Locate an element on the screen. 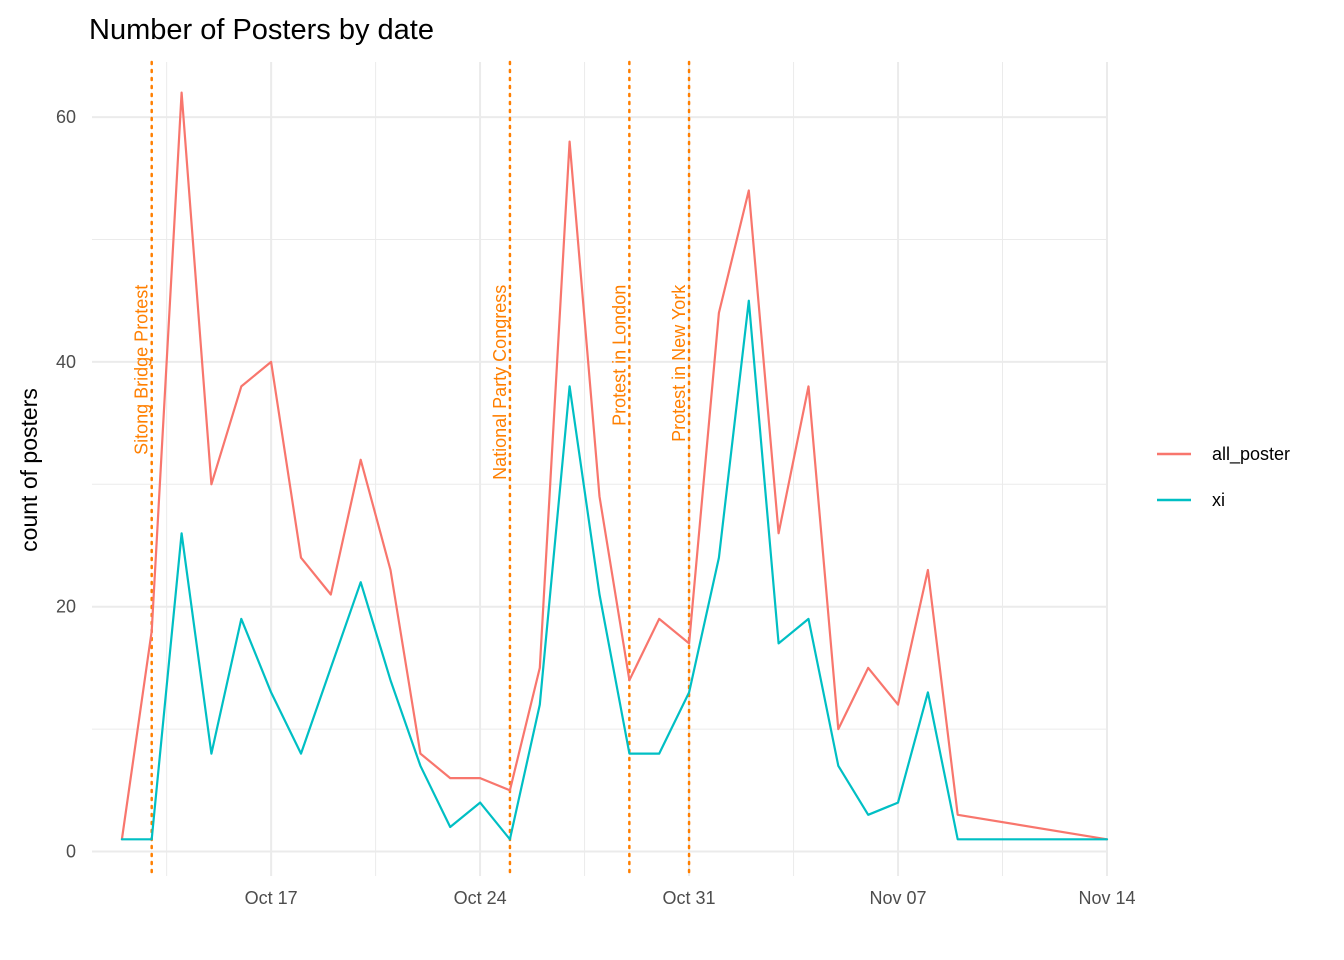  y-tick-label: 20 is located at coordinates (66, 607).